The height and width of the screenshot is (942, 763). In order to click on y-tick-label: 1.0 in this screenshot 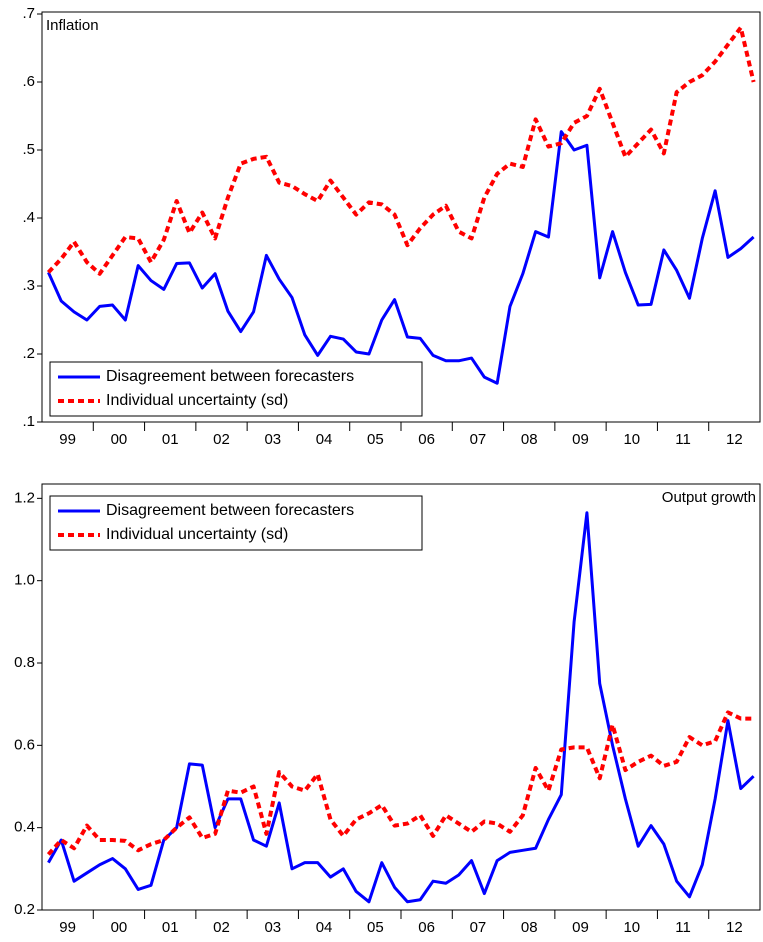, I will do `click(24, 580)`.